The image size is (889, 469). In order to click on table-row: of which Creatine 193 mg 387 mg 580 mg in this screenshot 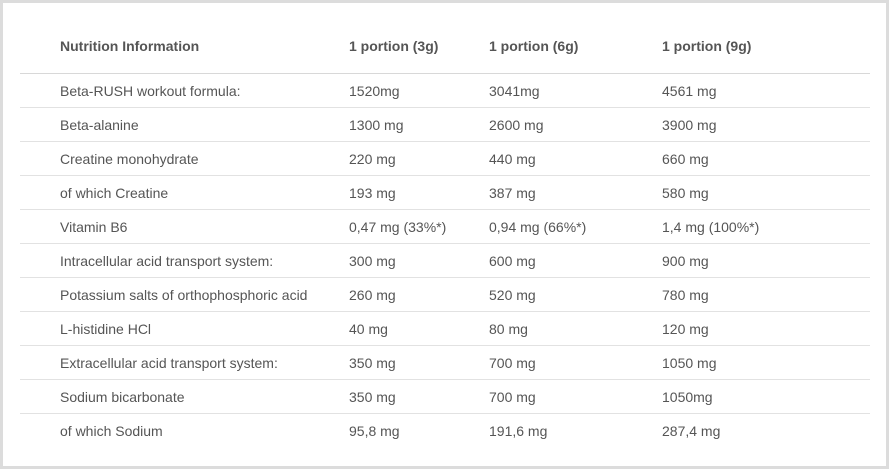, I will do `click(445, 192)`.